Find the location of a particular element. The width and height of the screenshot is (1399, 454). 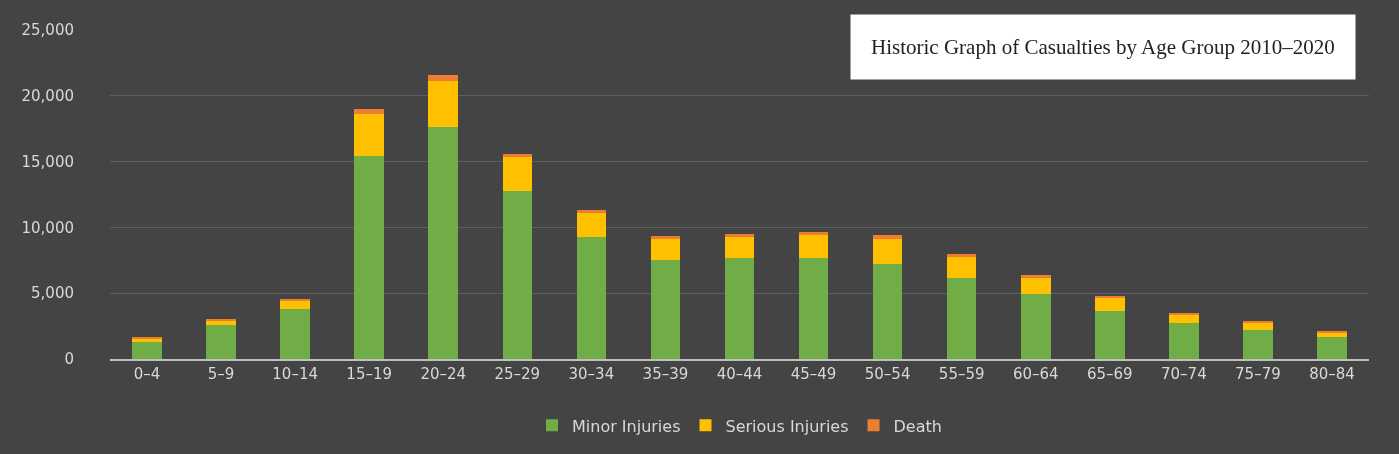

y-tick-label: 25,000 is located at coordinates (47, 30).